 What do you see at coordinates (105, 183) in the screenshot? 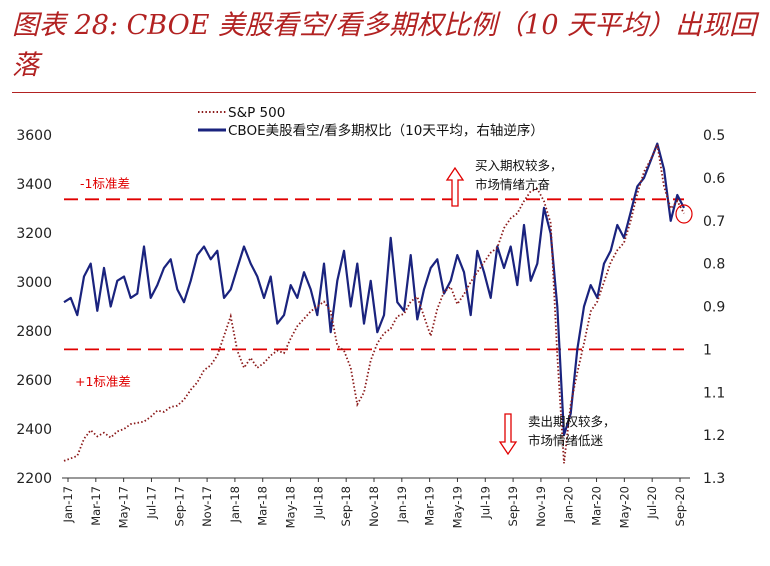
I see `minus-std-label: -1标准差` at bounding box center [105, 183].